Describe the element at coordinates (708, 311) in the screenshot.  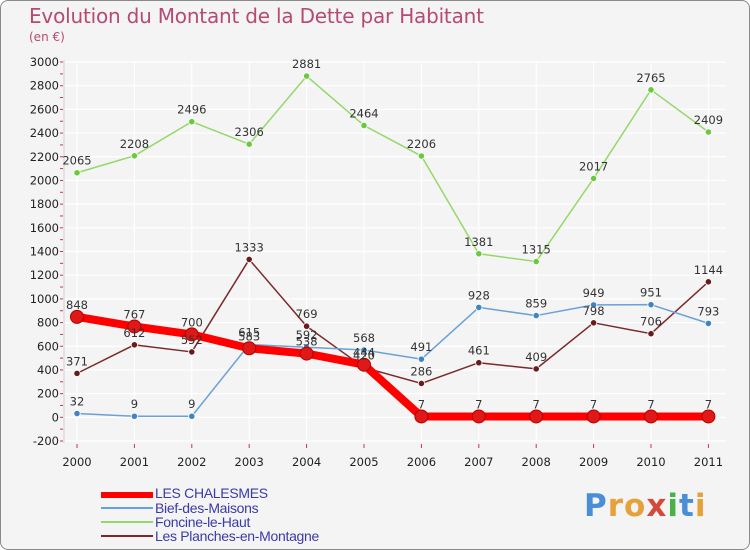
I see `data-label: 793` at that location.